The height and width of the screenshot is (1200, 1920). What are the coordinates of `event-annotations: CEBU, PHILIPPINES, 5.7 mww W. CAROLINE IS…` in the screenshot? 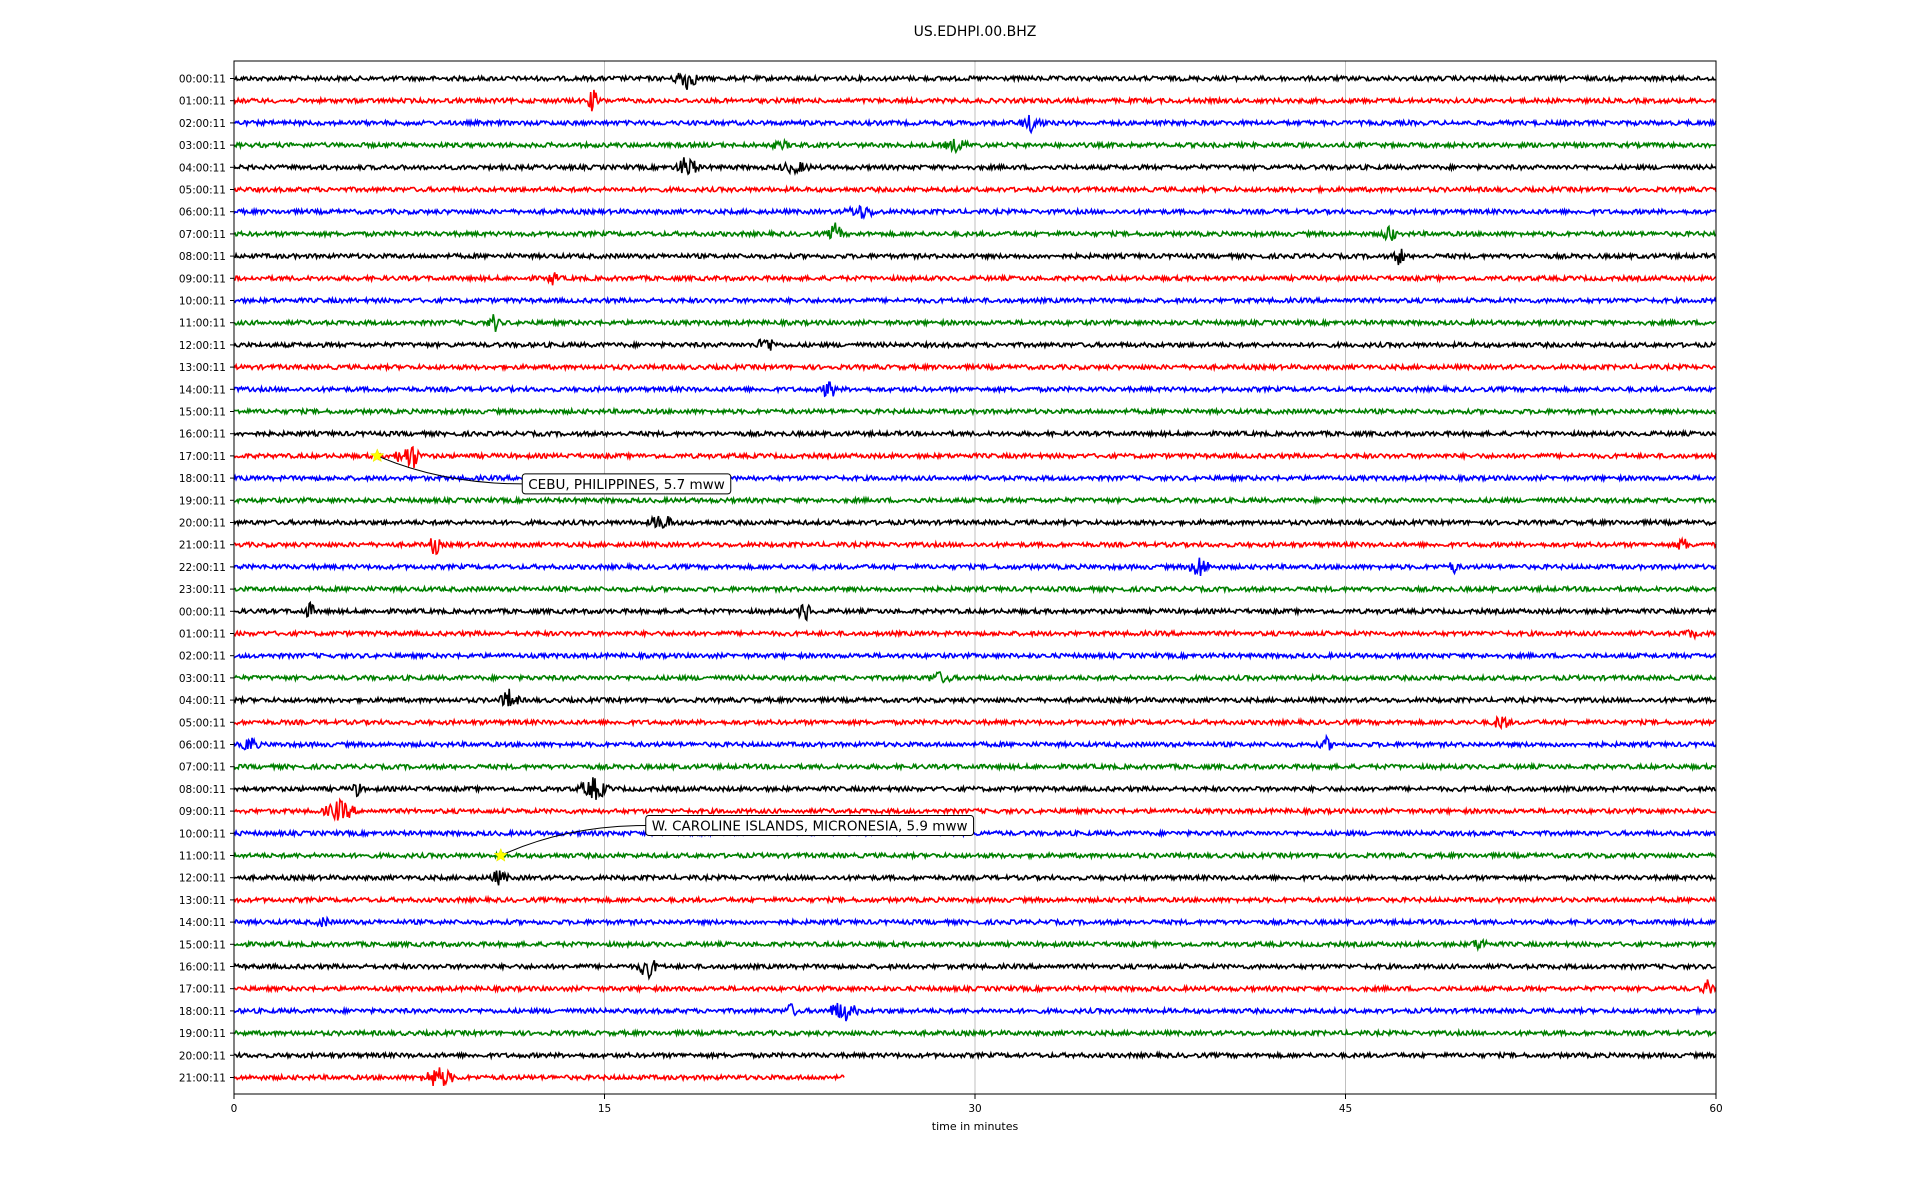 It's located at (672, 655).